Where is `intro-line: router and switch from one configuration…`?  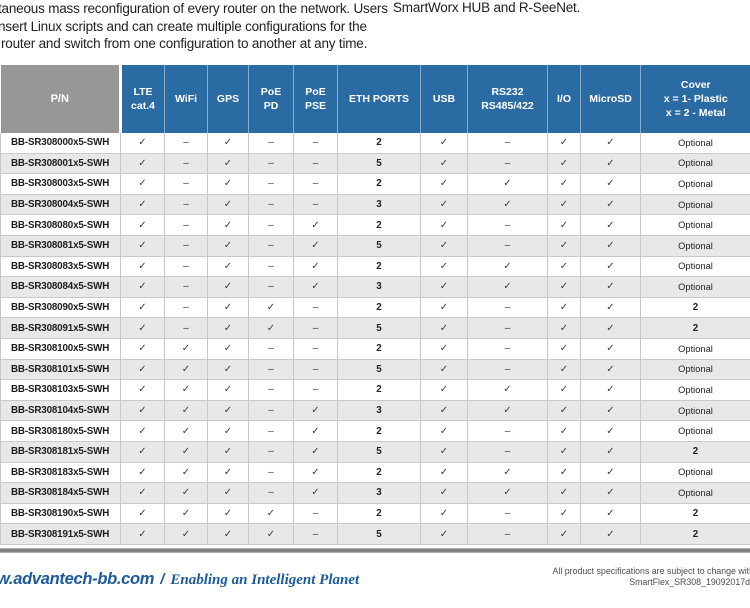 intro-line: router and switch from one configuration… is located at coordinates (184, 43).